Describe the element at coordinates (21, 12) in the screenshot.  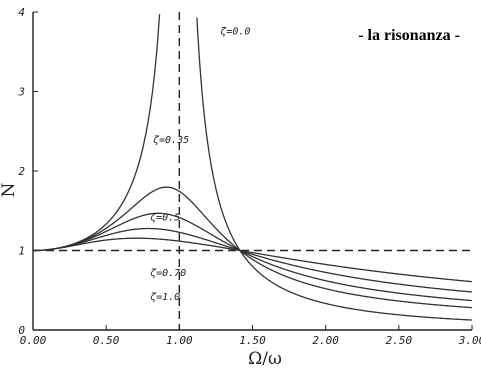
I see `y-tick-label: 4` at that location.